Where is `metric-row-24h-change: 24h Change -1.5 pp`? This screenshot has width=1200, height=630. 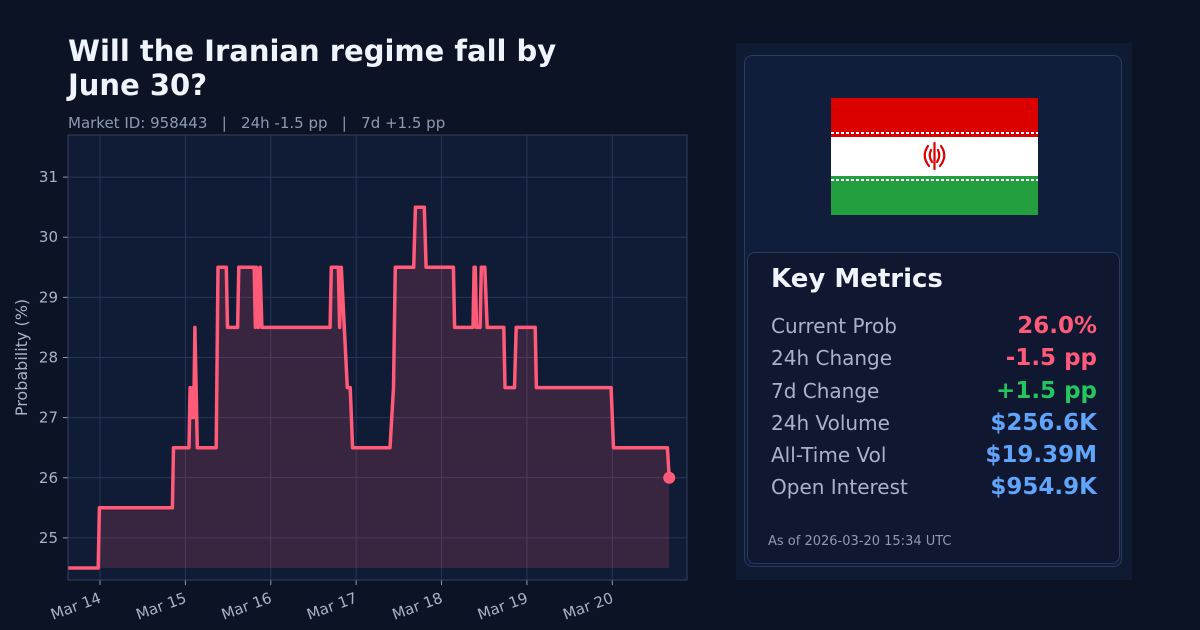
metric-row-24h-change: 24h Change -1.5 pp is located at coordinates (934, 359).